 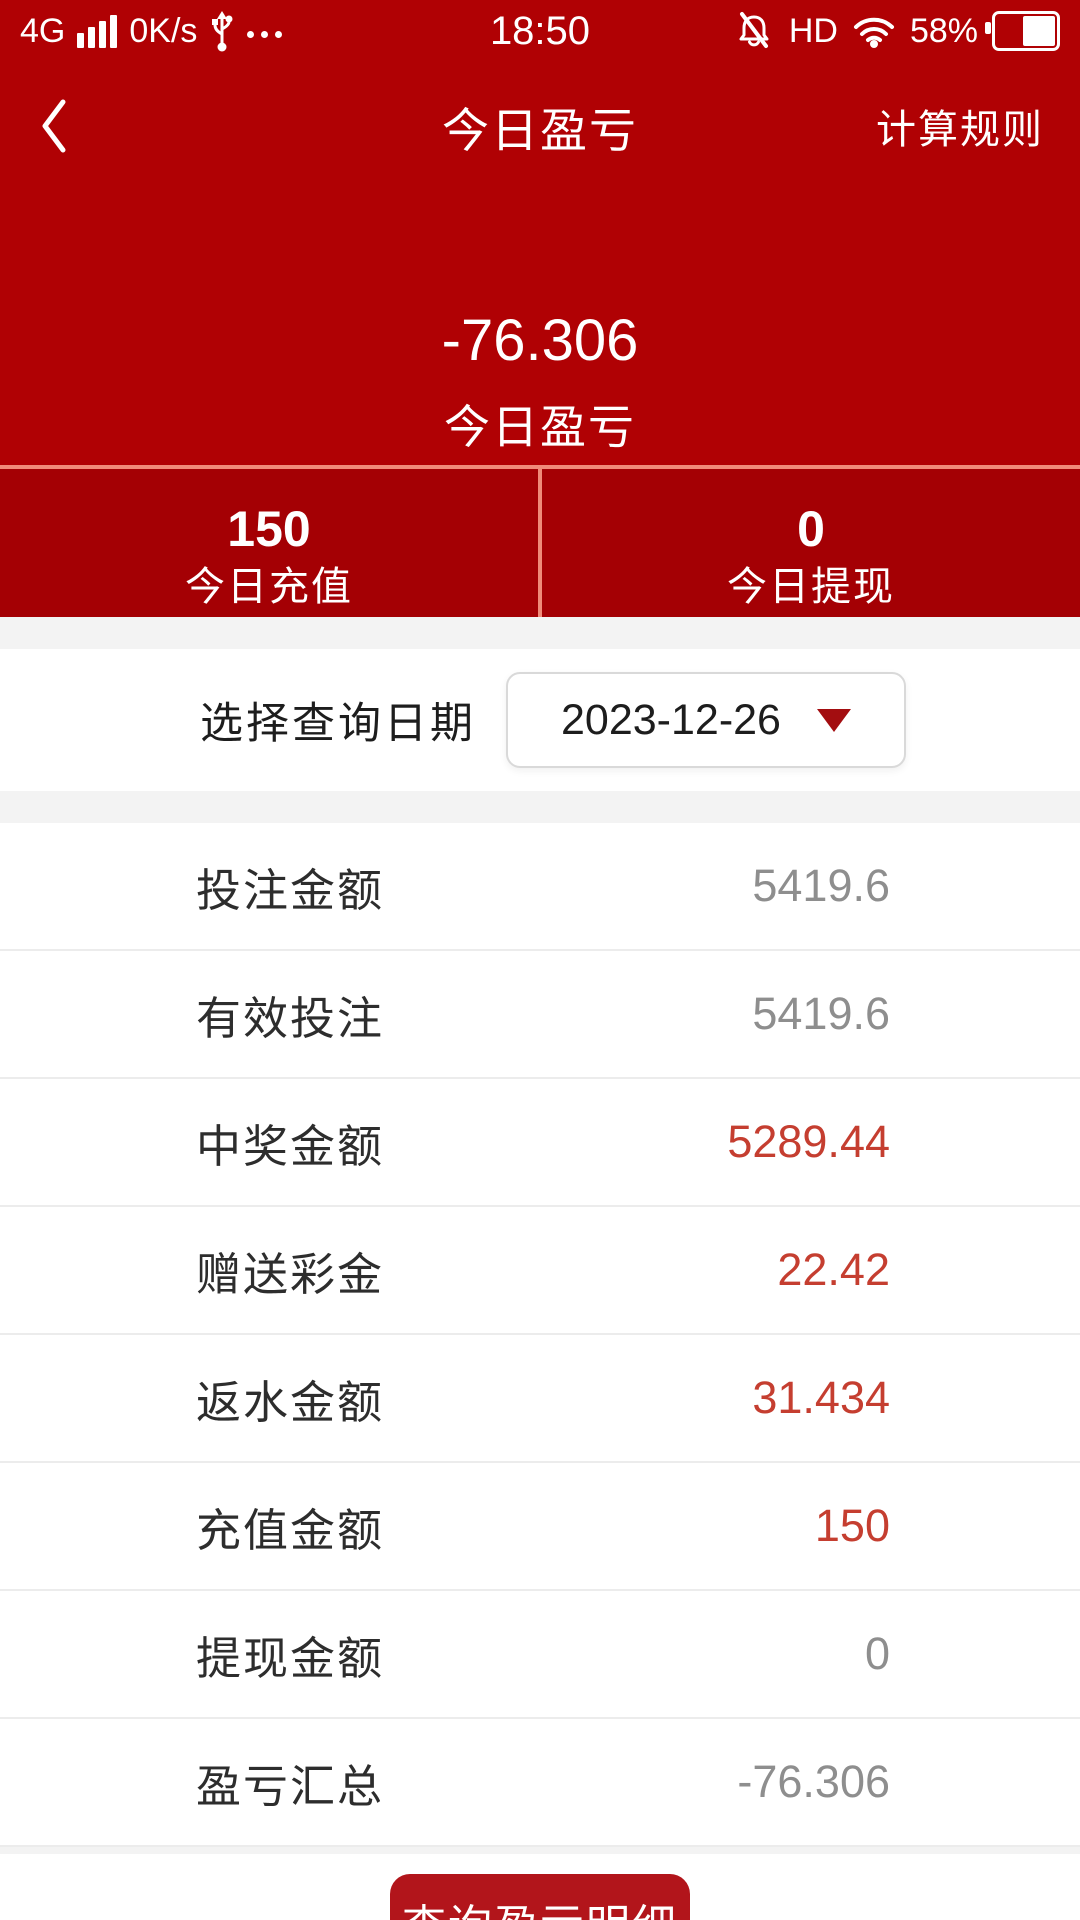 What do you see at coordinates (540, 1271) in the screenshot?
I see `table-row-bonus-amount: 赠送彩金 22.42` at bounding box center [540, 1271].